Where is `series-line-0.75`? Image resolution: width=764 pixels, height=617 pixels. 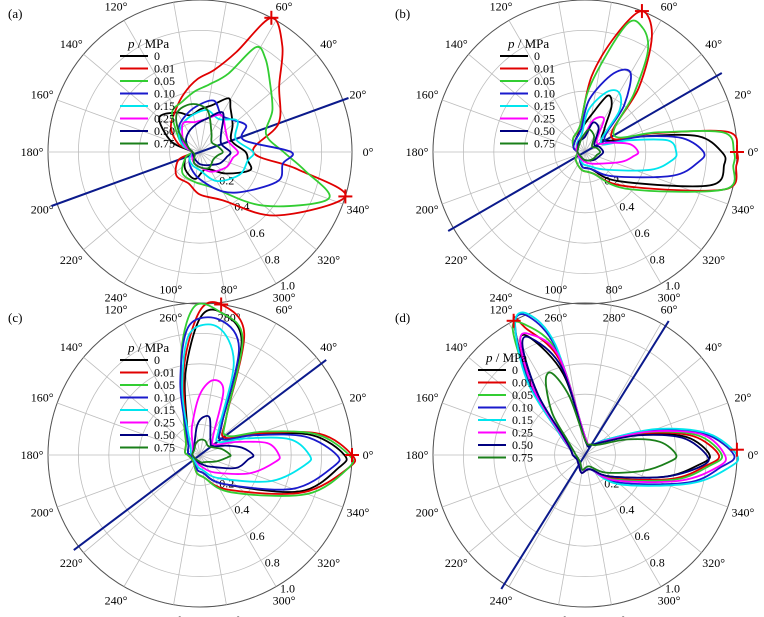 series-line-0.75 is located at coordinates (589, 145).